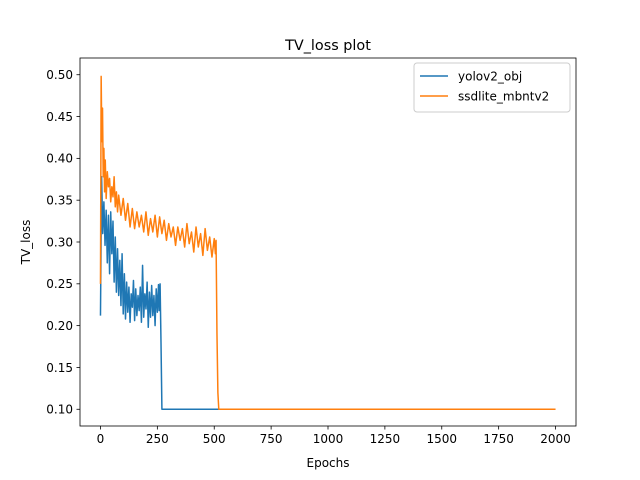 The image size is (640, 480). What do you see at coordinates (59, 326) in the screenshot?
I see `y-tick-label: 0.20` at bounding box center [59, 326].